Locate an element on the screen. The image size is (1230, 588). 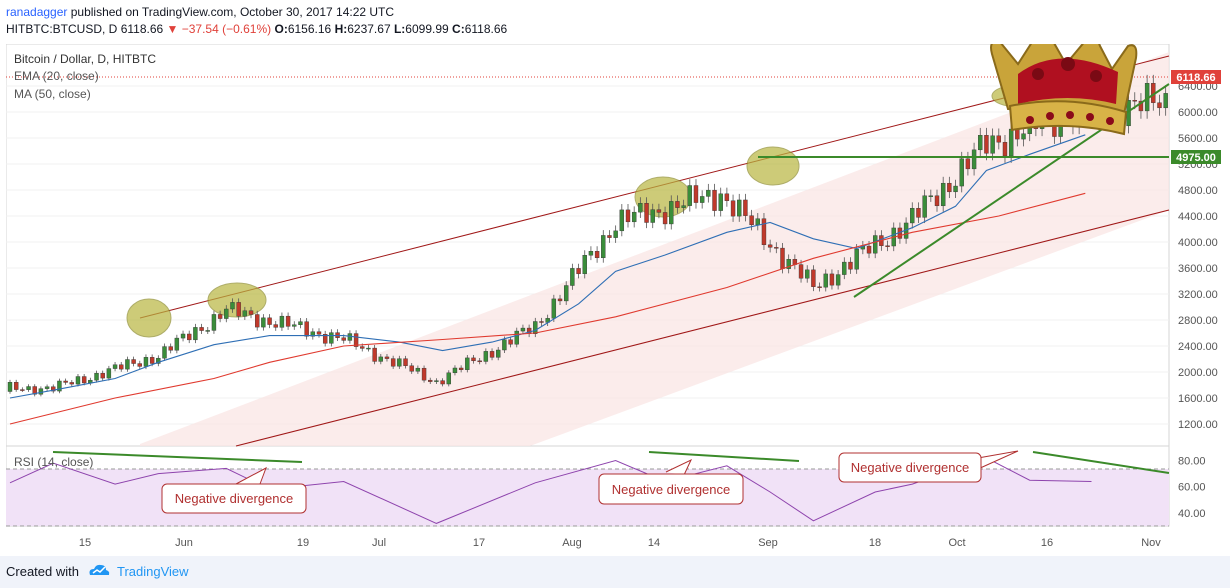
tradingview-brand-link: TradingView is located at coordinates (153, 571).